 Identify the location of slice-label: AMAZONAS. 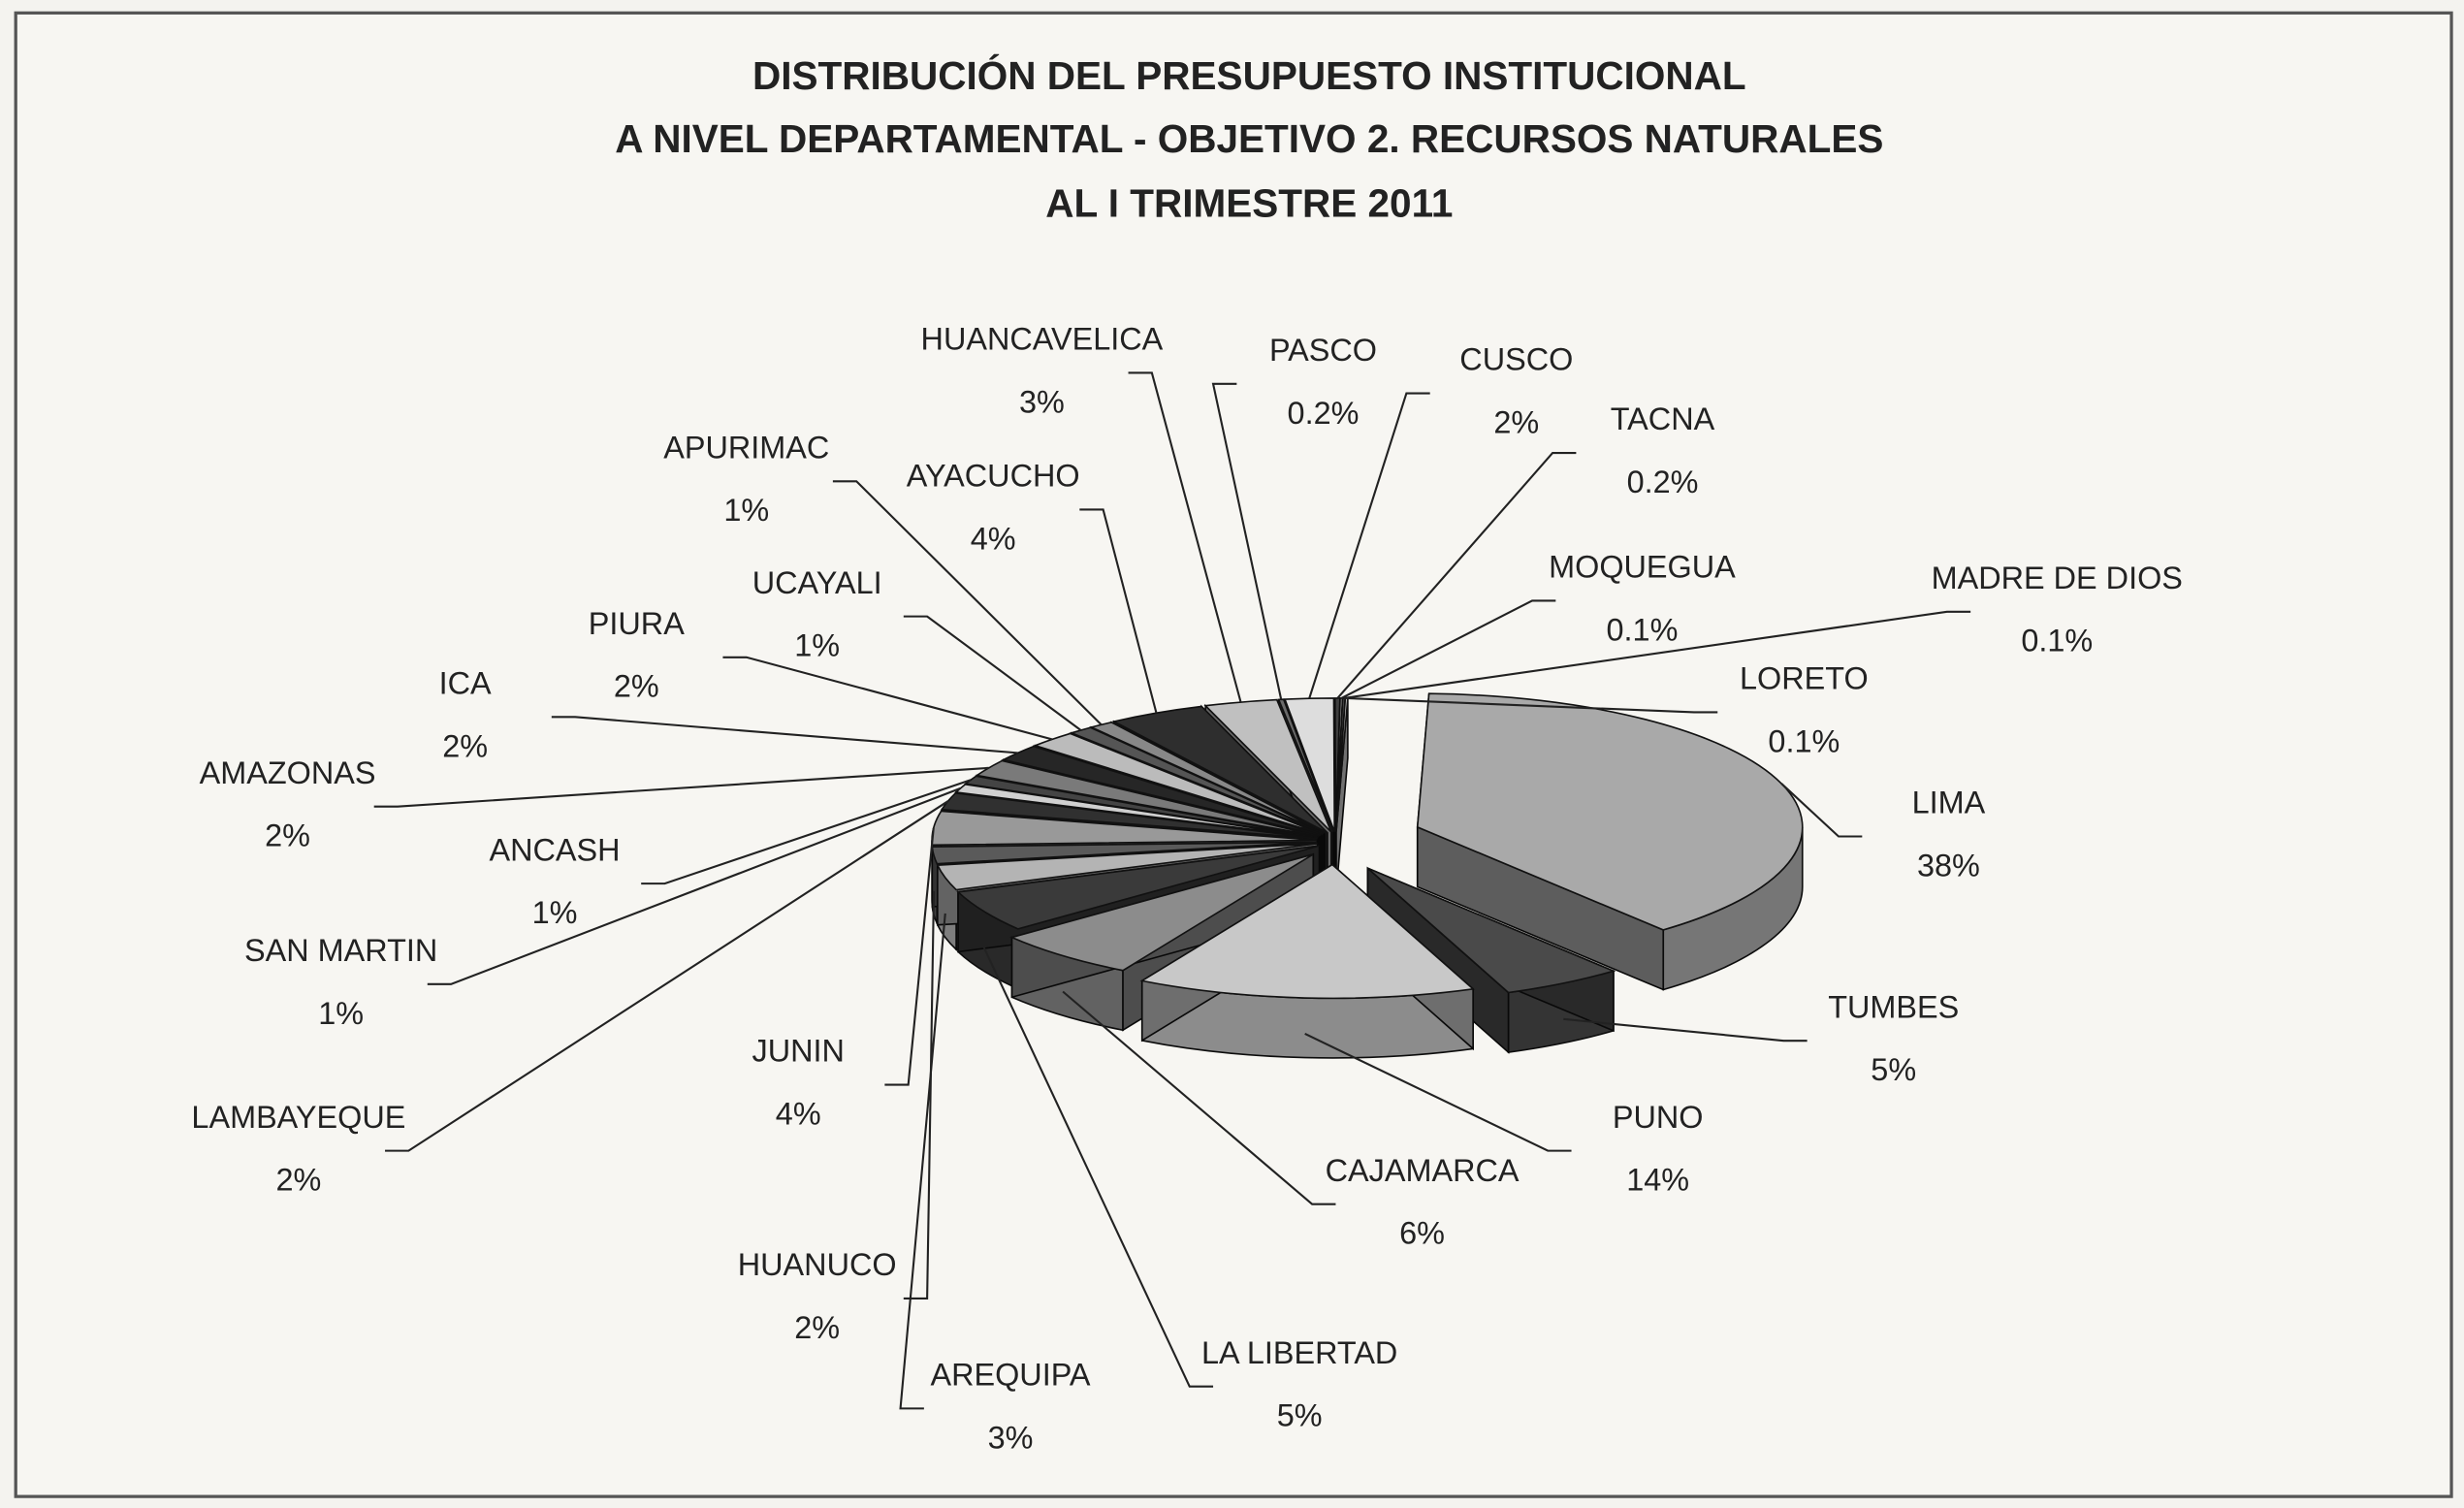
(288, 772).